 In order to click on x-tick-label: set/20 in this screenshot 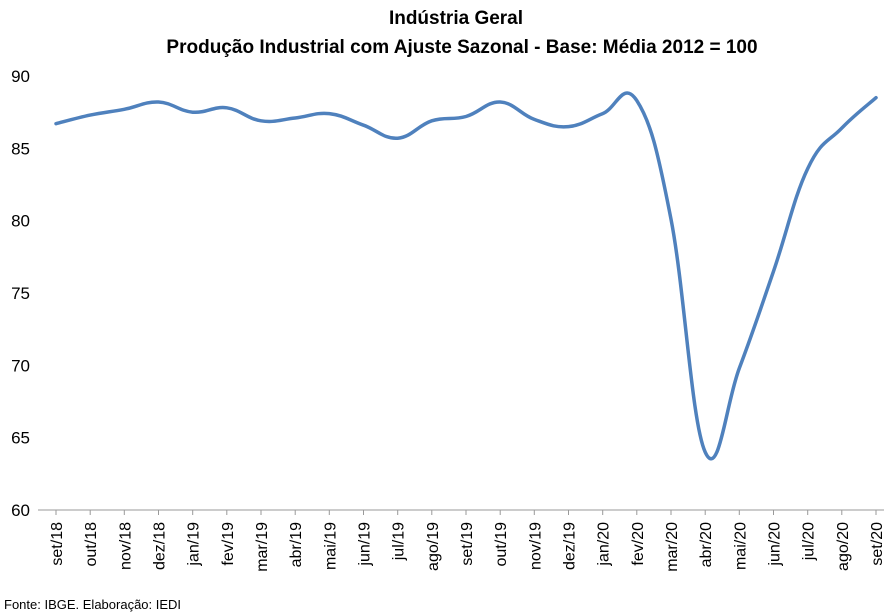, I will do `click(877, 544)`.